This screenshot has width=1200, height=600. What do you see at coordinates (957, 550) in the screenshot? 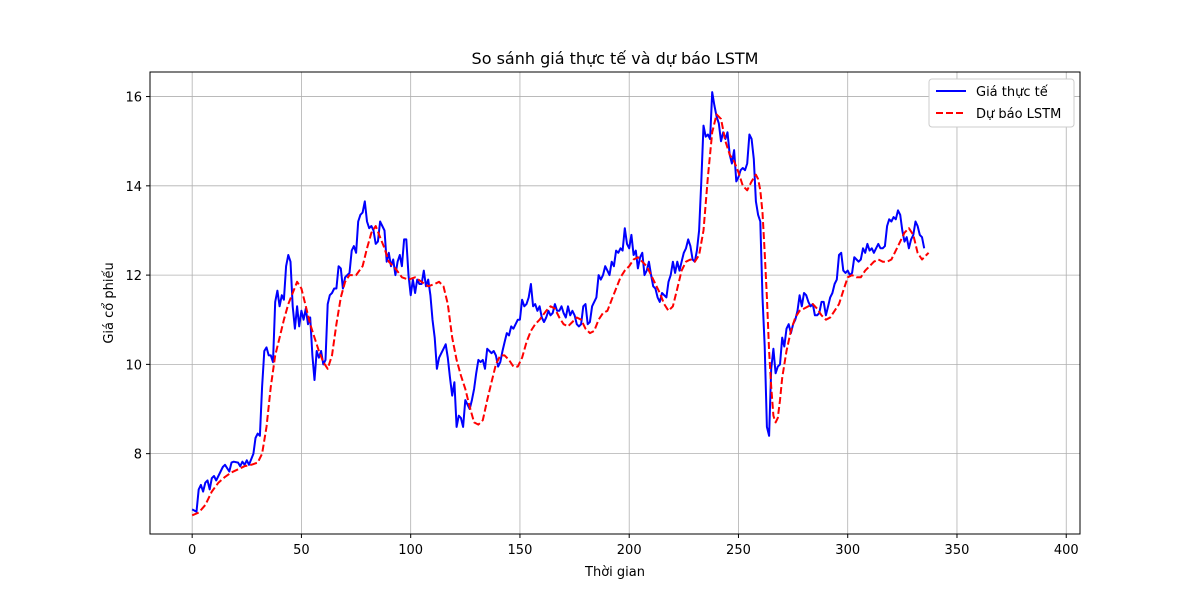
I see `x-tick-label: 350` at bounding box center [957, 550].